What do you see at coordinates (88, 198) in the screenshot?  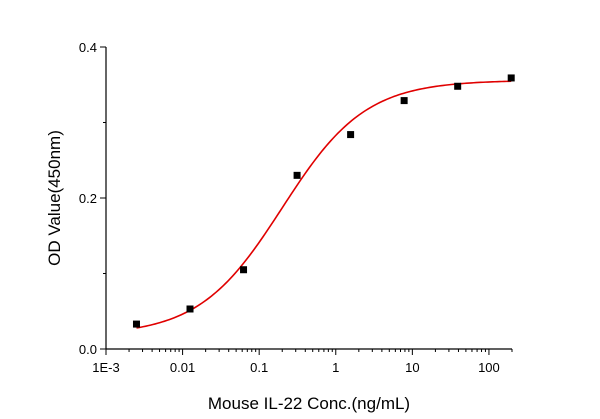 I see `y-tick-label: 0.2` at bounding box center [88, 198].